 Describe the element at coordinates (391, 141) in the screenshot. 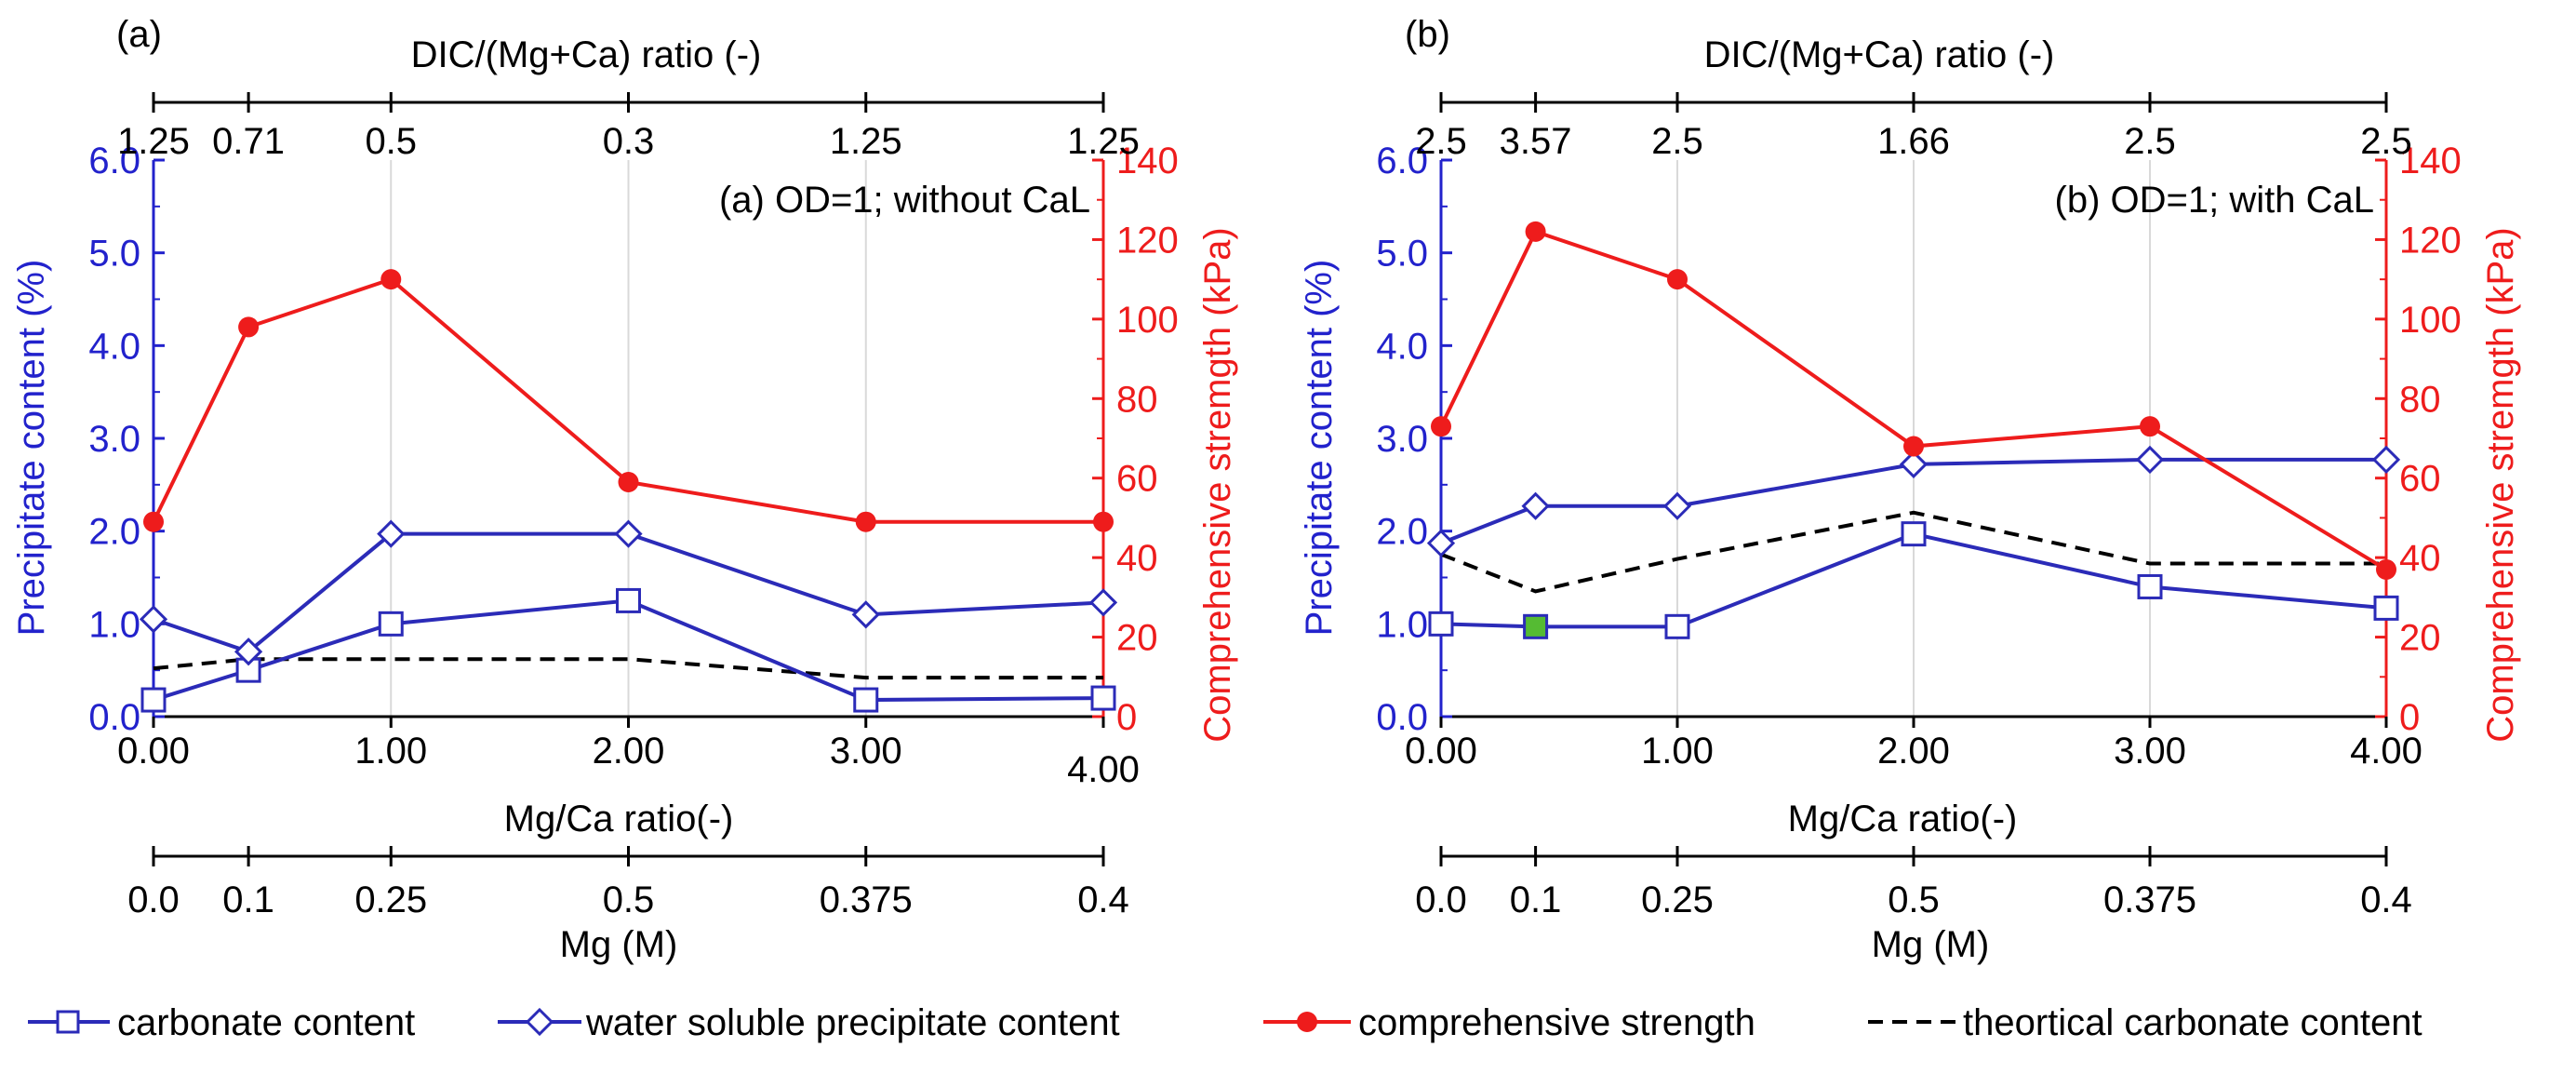

I see `dic-tick-label: 0.5` at that location.